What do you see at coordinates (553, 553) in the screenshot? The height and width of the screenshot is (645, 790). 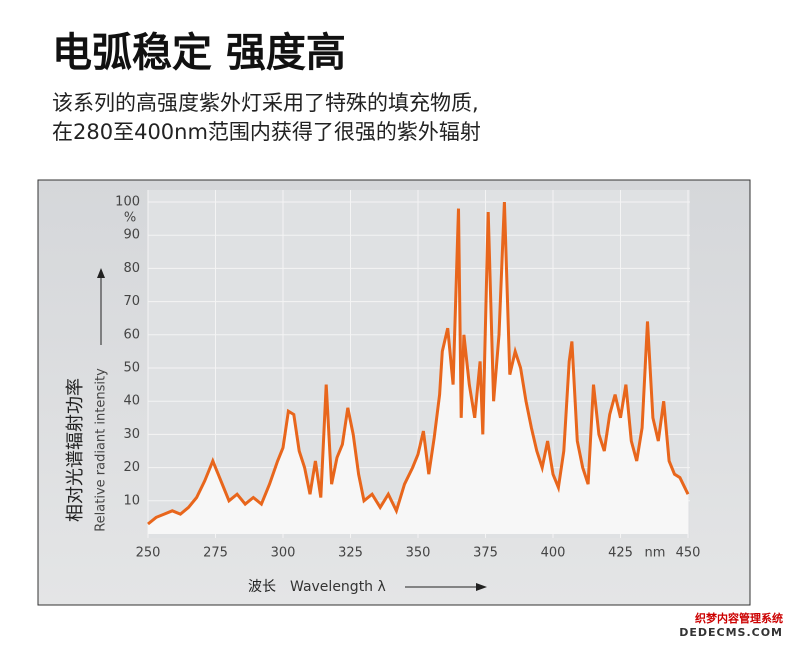 I see `x-tick-label: 400` at bounding box center [553, 553].